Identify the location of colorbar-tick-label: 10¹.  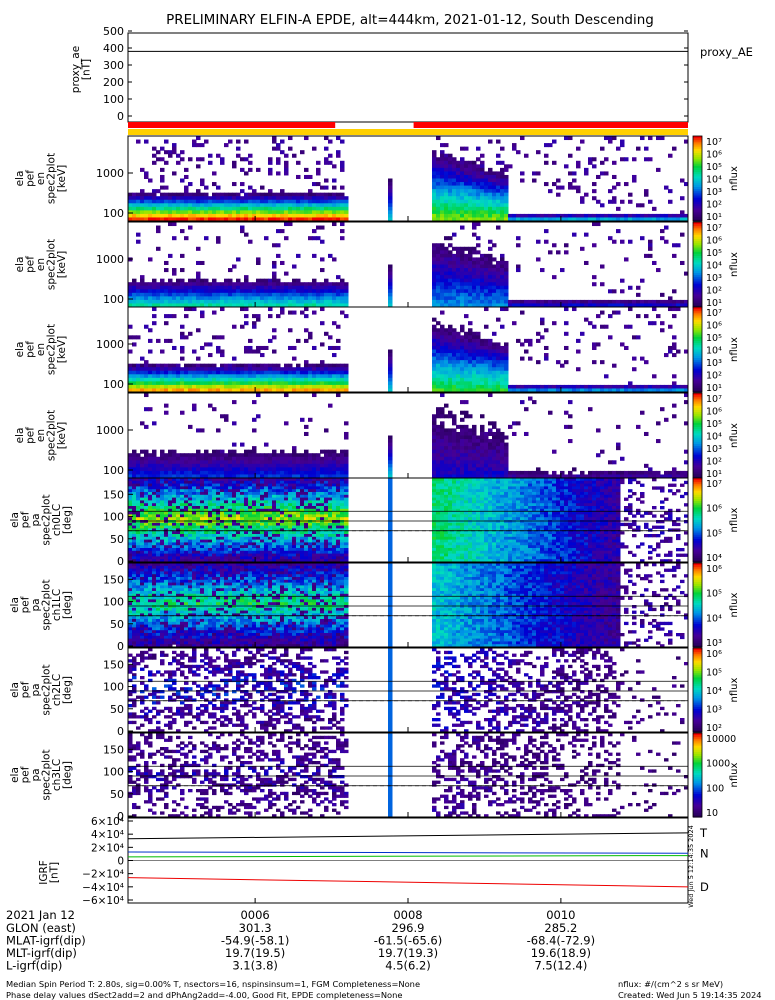
(714, 474).